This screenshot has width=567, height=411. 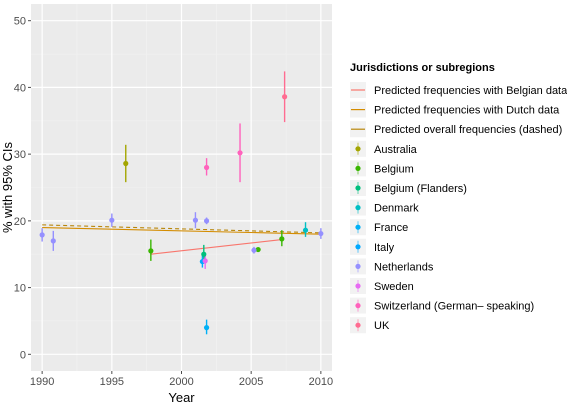 I want to click on predicted-lines, so click(x=181, y=239).